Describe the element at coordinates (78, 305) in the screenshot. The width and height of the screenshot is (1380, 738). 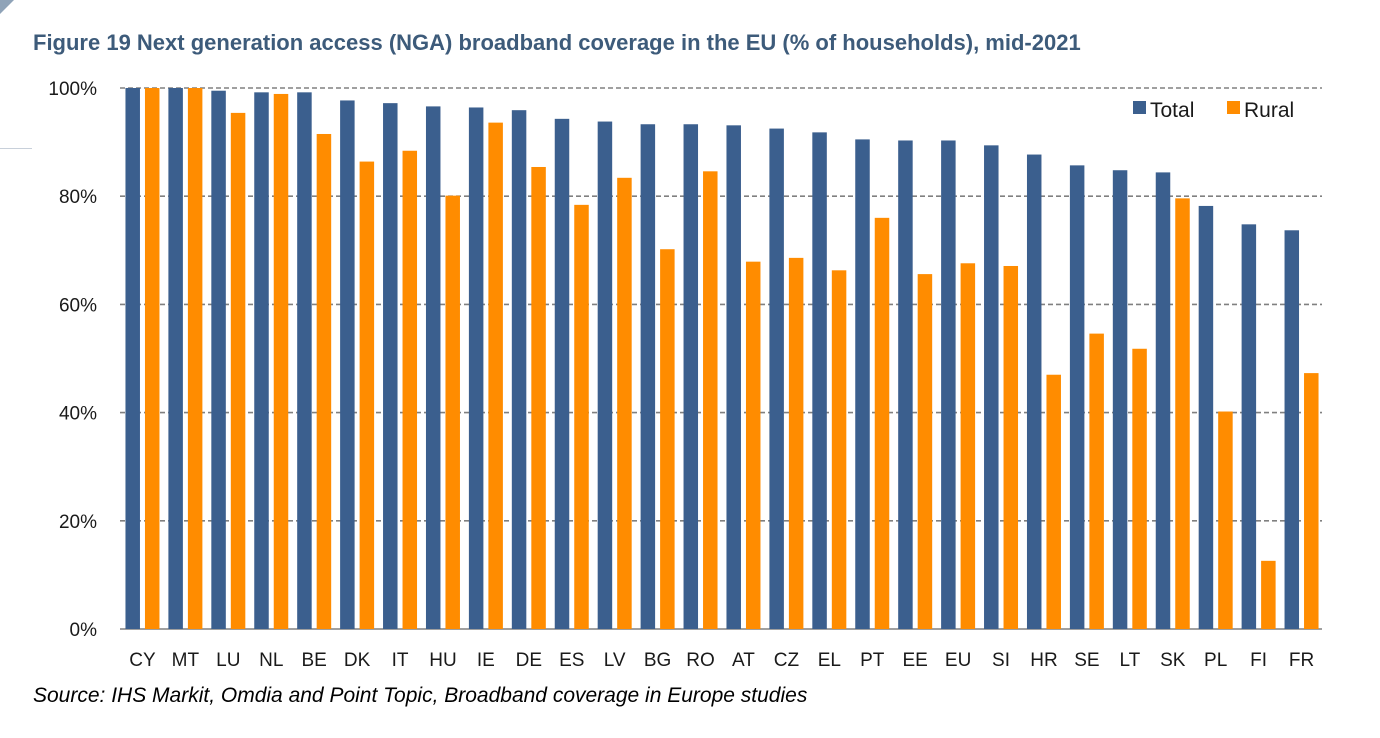
I see `y-tick-label: 60%` at that location.